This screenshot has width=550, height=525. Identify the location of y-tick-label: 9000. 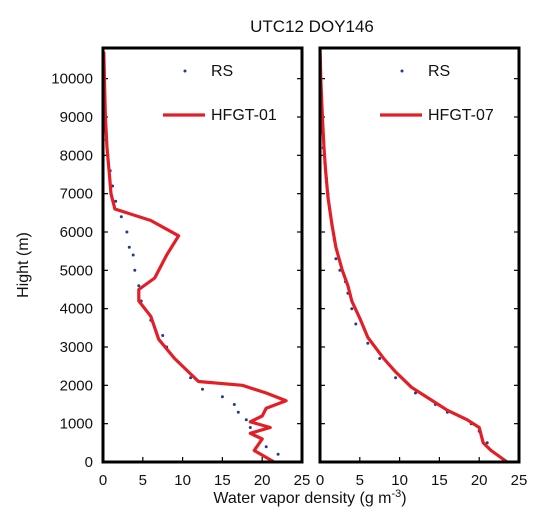
(76, 117).